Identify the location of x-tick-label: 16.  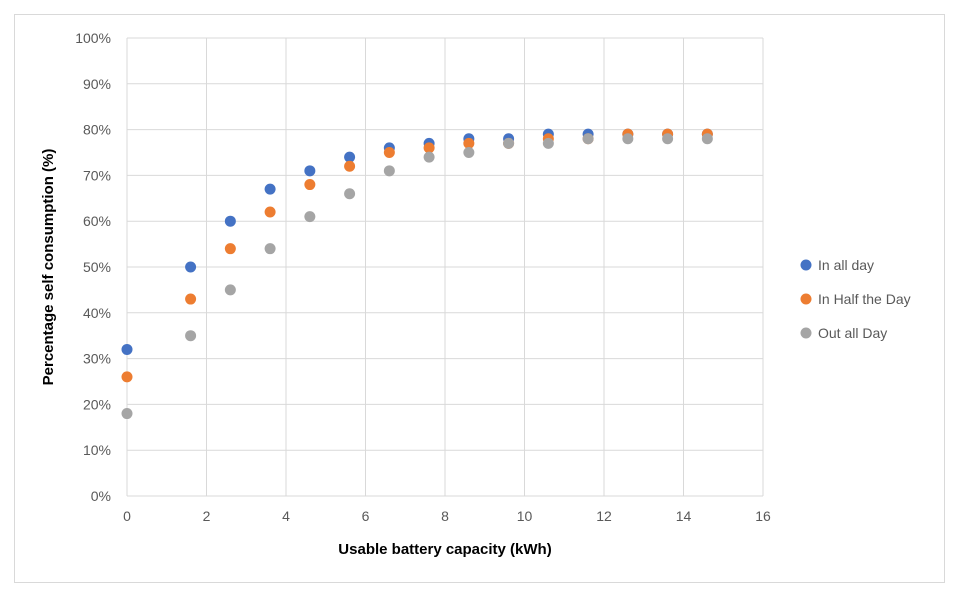
(763, 516).